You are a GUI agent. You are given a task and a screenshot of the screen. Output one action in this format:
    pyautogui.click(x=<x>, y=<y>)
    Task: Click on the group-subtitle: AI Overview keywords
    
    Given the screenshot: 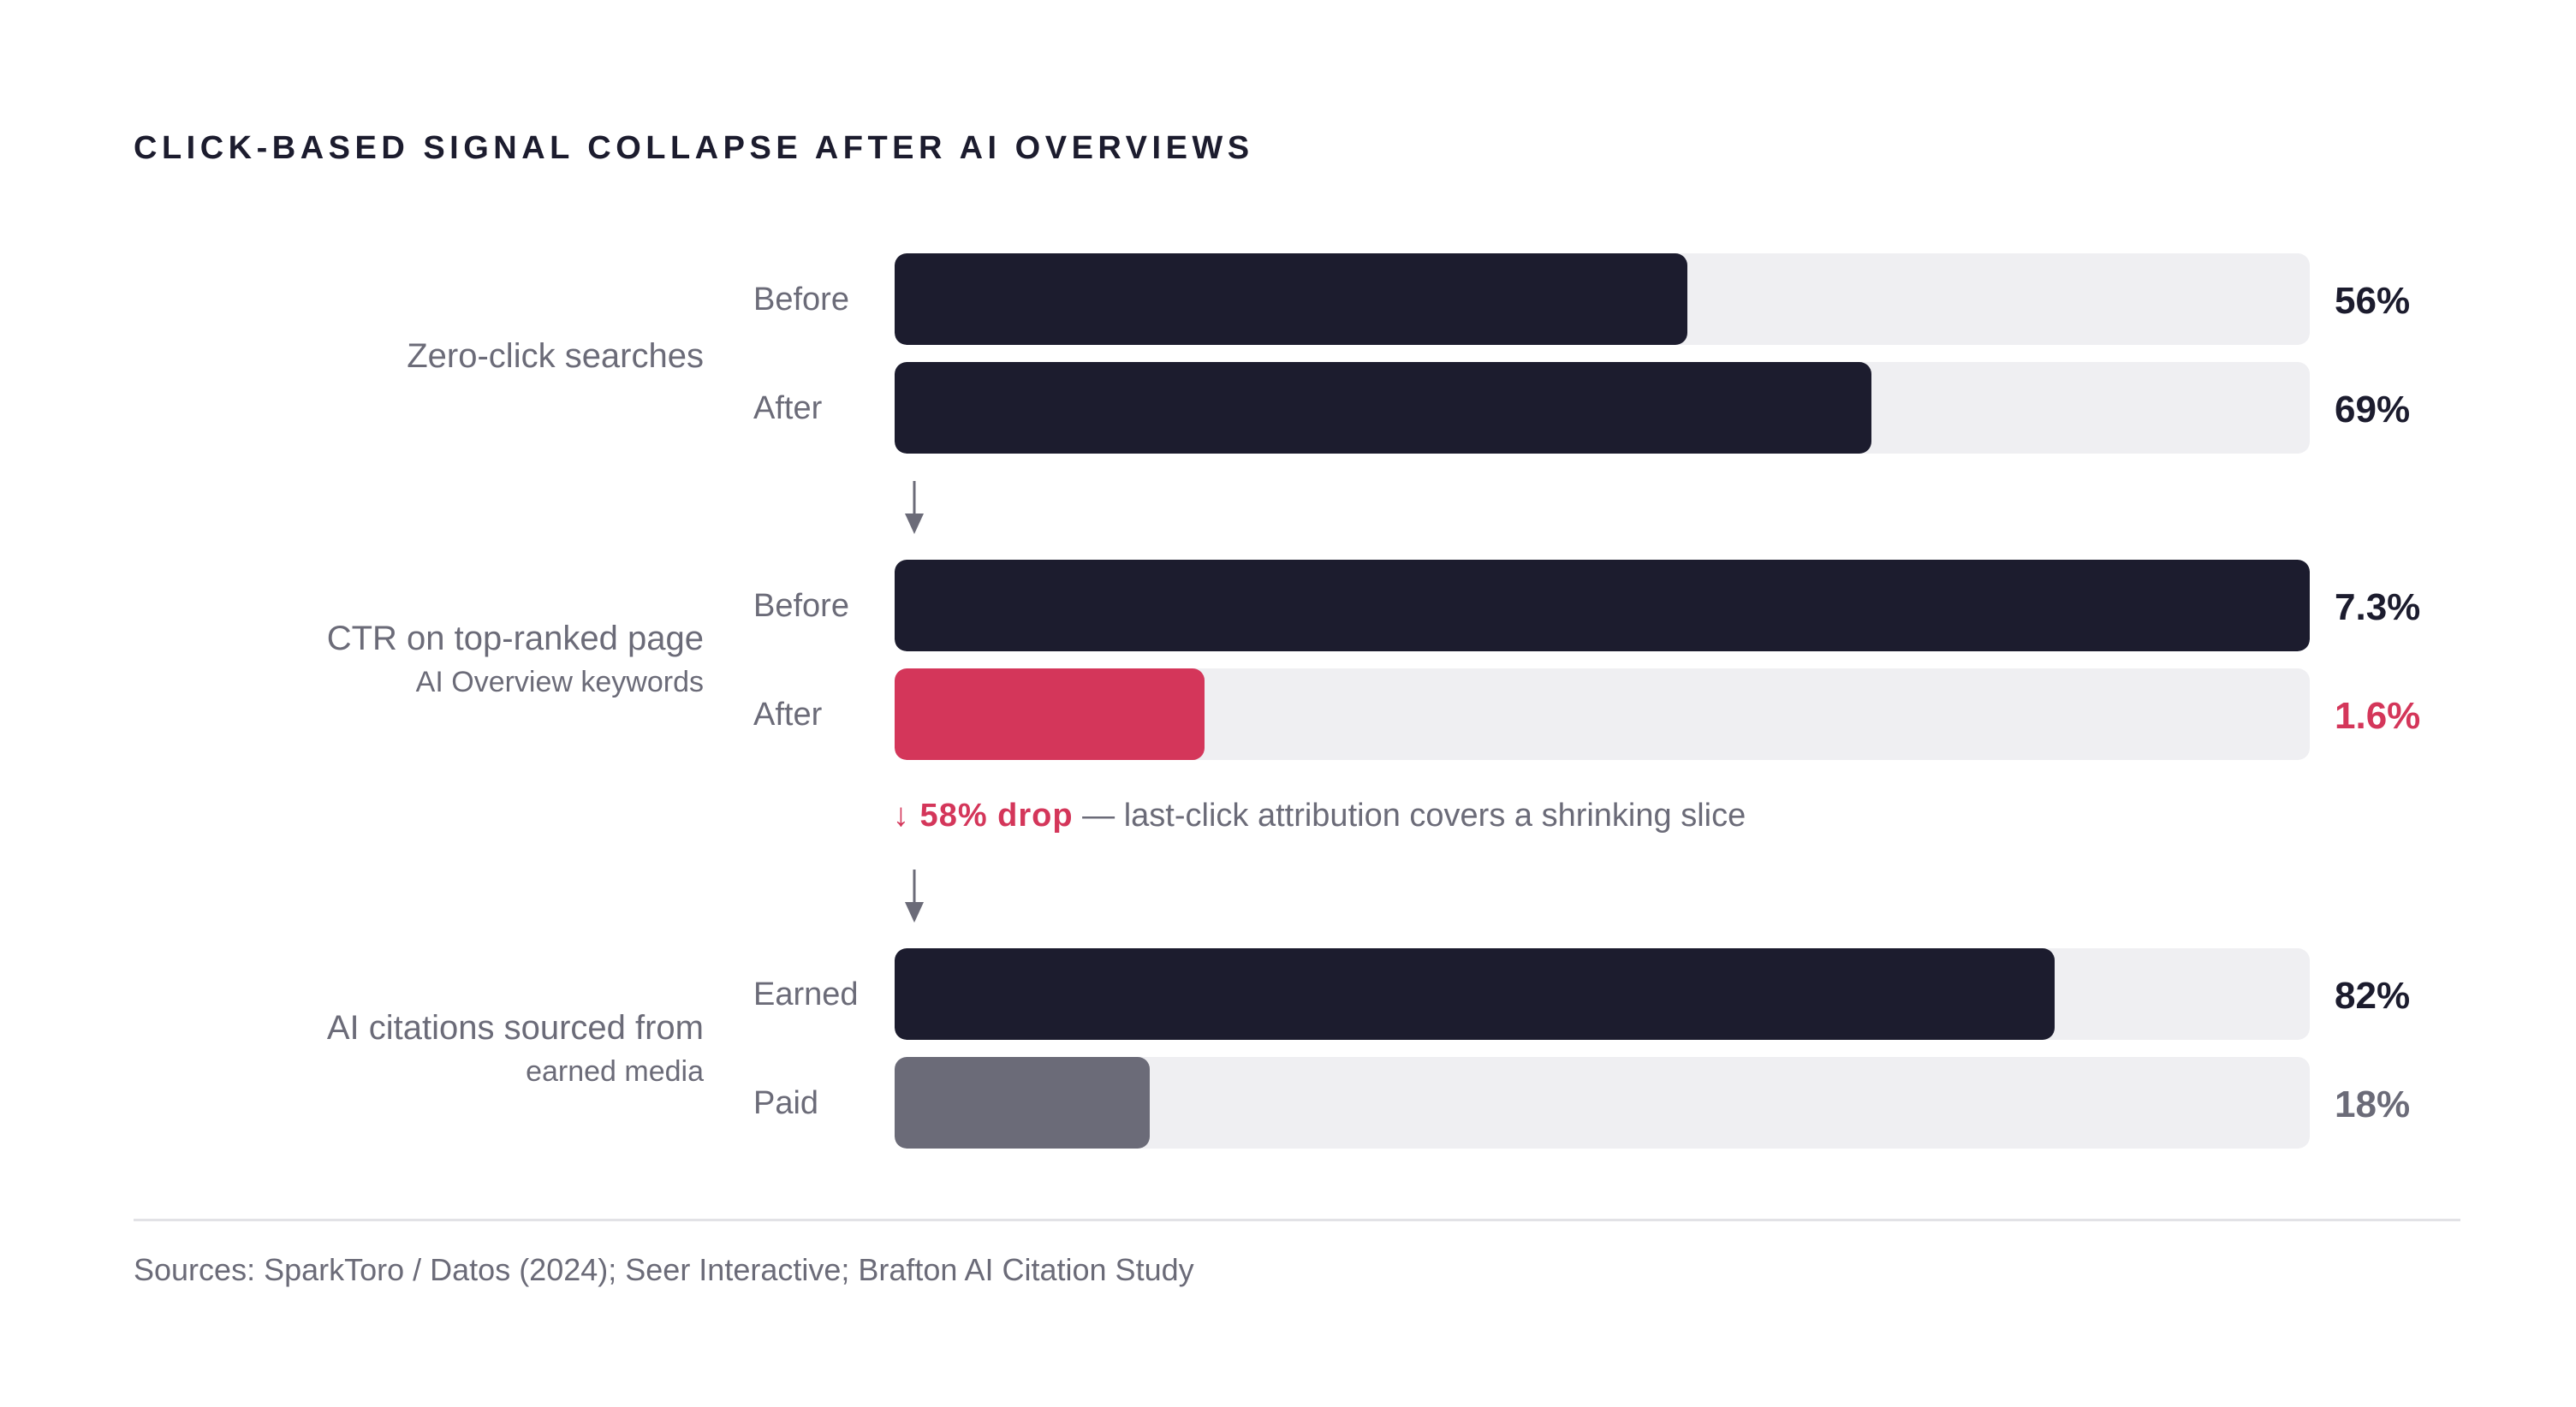 What is the action you would take?
    pyautogui.click(x=559, y=682)
    